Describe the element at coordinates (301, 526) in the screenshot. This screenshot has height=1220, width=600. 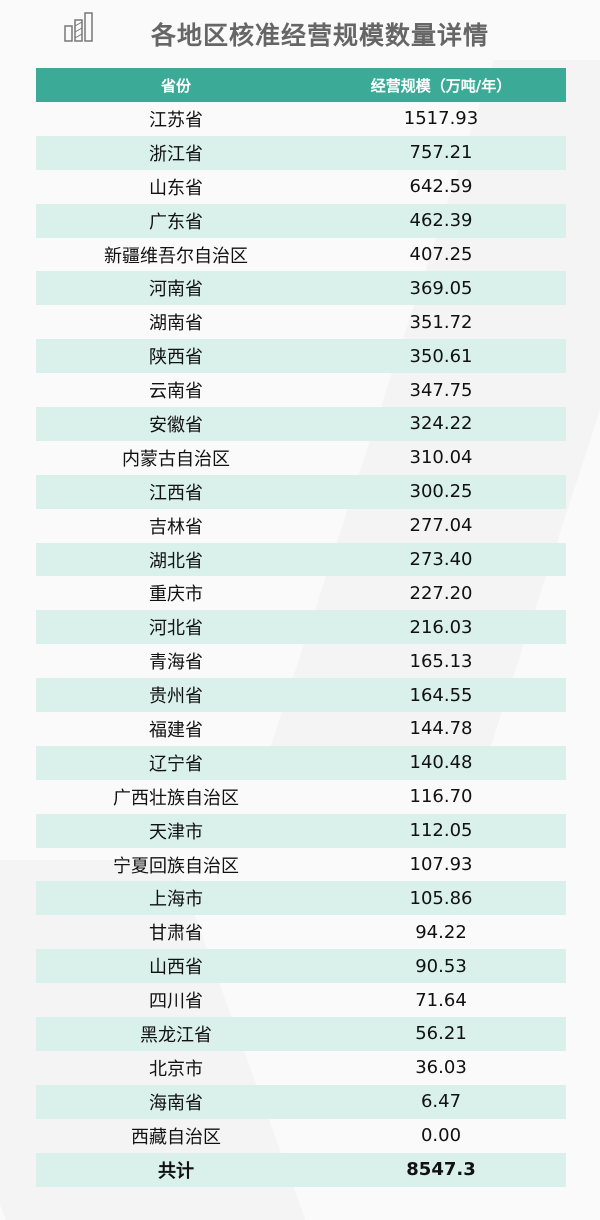
I see `table-row: 吉林省 277.04` at that location.